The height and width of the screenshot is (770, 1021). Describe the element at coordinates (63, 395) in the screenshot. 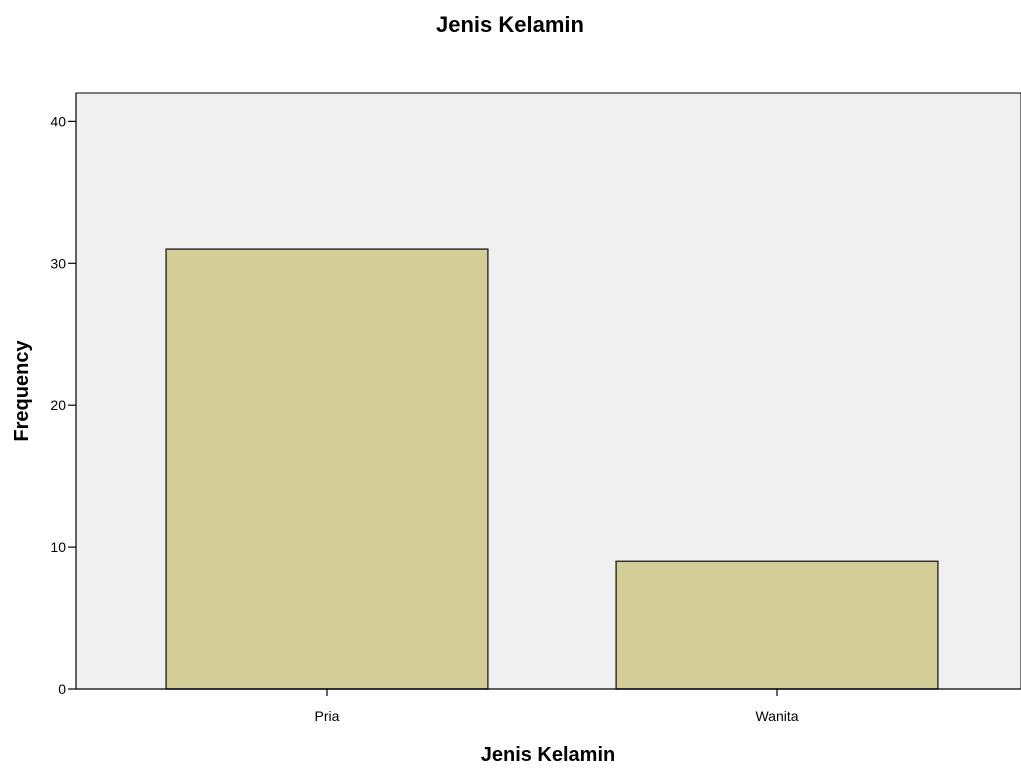

I see `y-axis-ticks: 0 10 20 30 40` at that location.